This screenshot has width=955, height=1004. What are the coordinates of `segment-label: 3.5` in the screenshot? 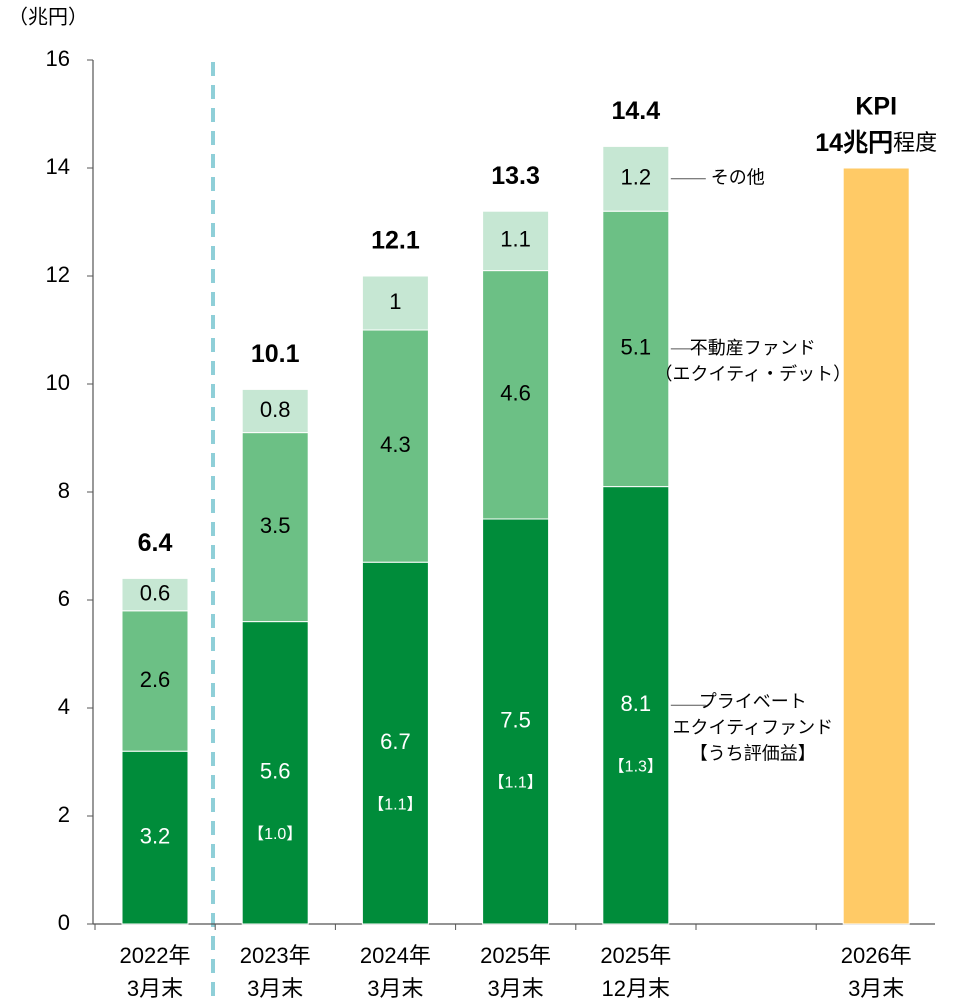 It's located at (275, 525).